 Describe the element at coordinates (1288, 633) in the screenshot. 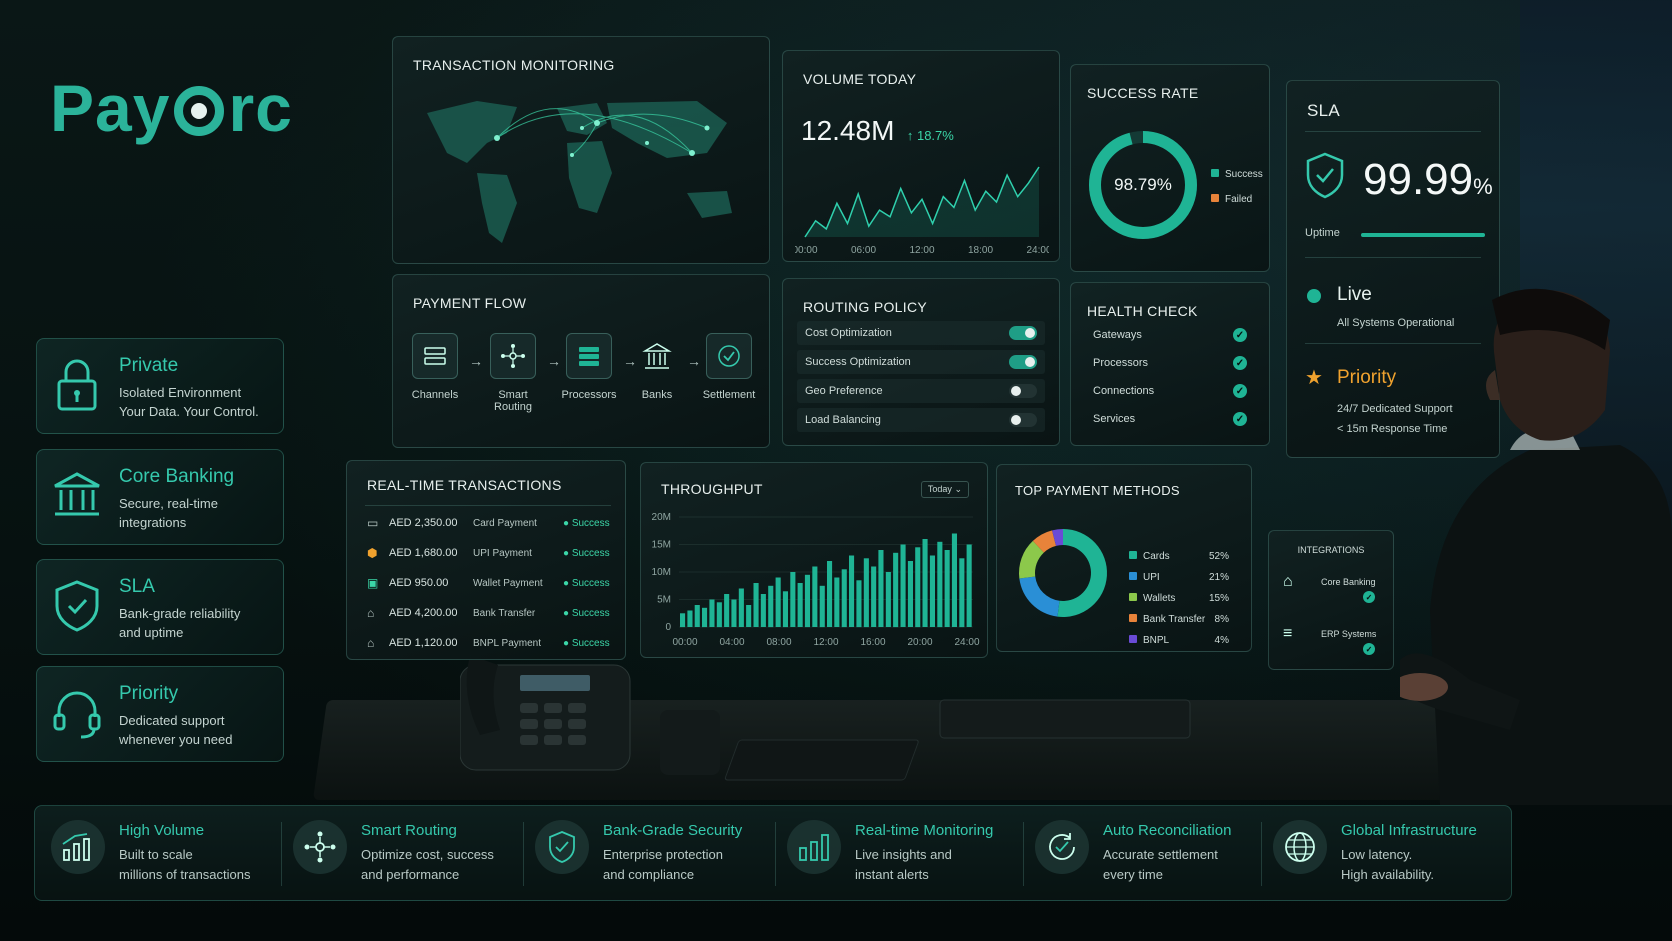

I see `database-icon: ≡` at that location.